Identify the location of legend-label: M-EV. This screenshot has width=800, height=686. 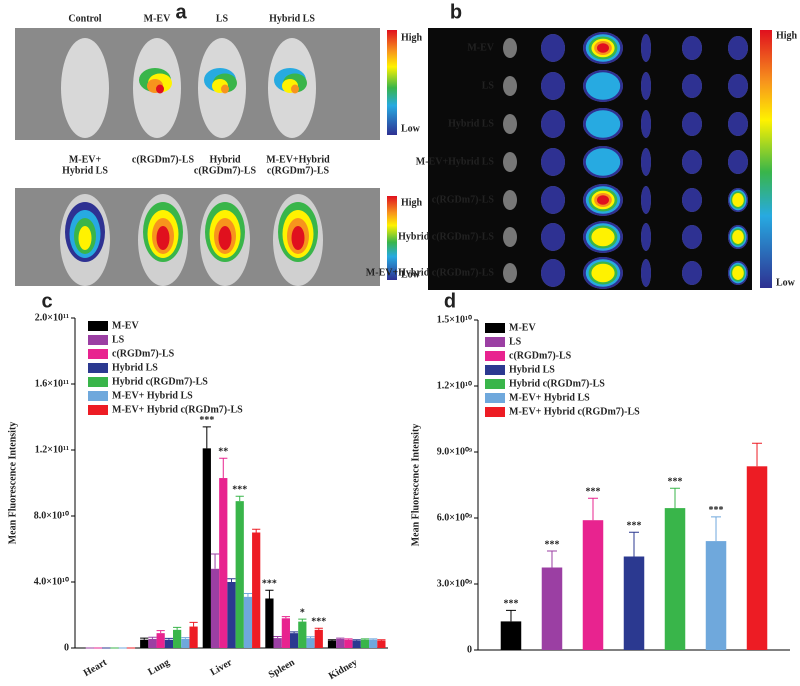
(522, 327).